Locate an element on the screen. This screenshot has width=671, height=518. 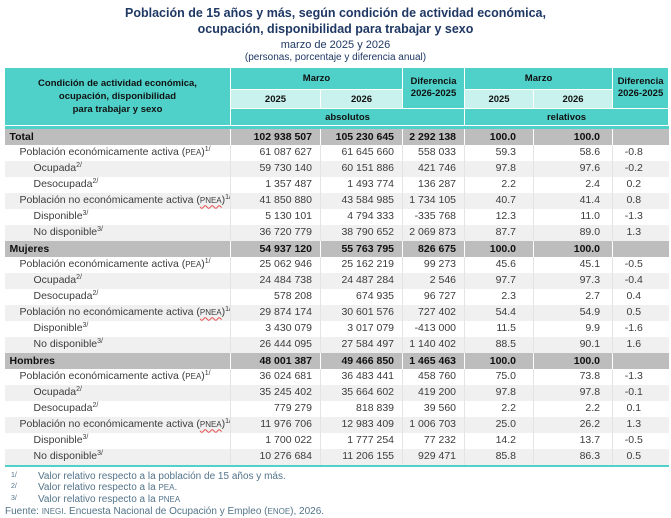
month-header-absolute: Marzo is located at coordinates (316, 78).